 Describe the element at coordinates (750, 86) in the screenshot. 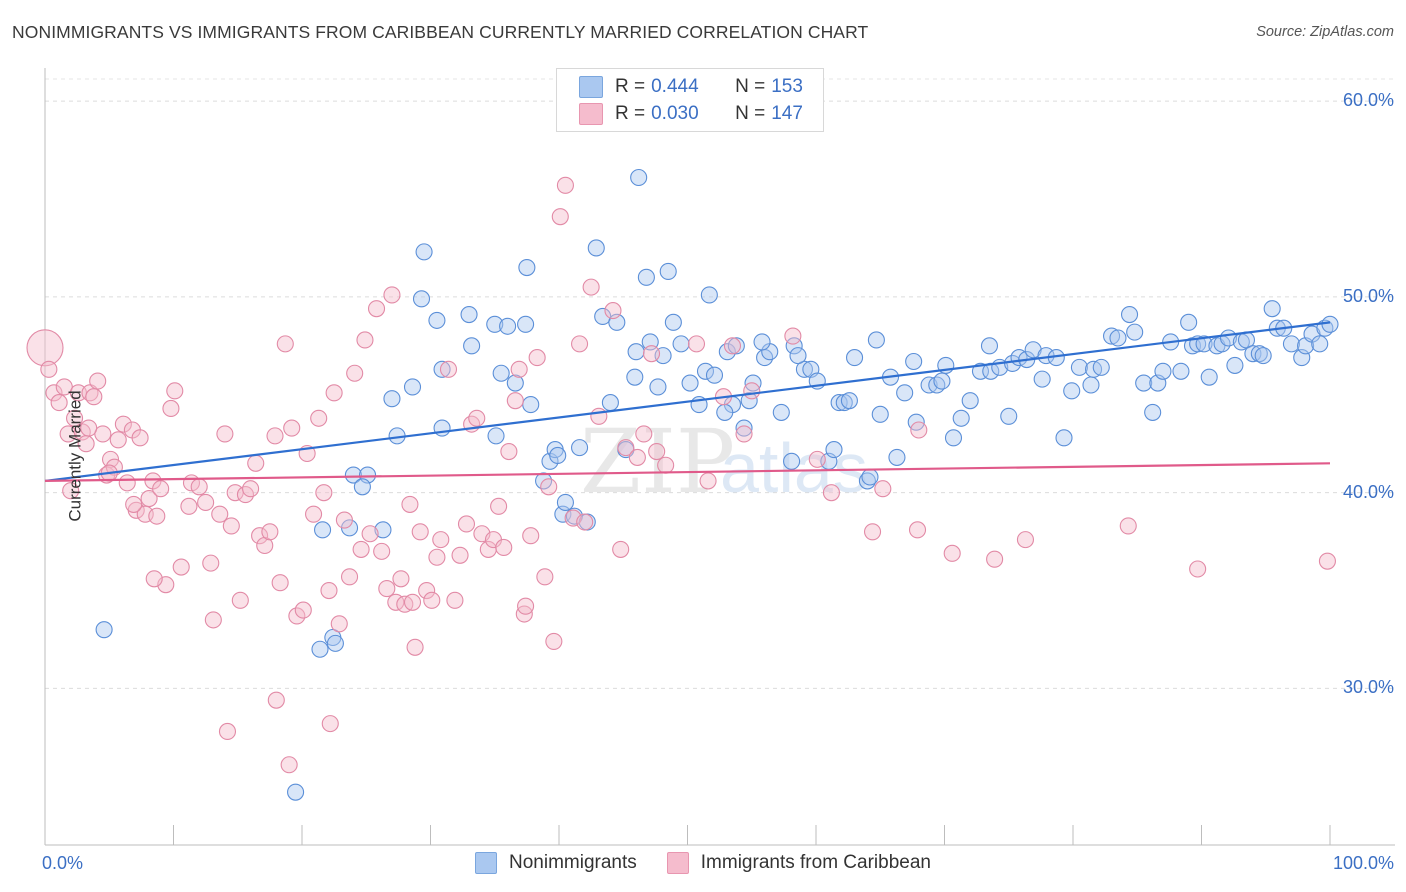

I see `legend-n-label: N =` at that location.